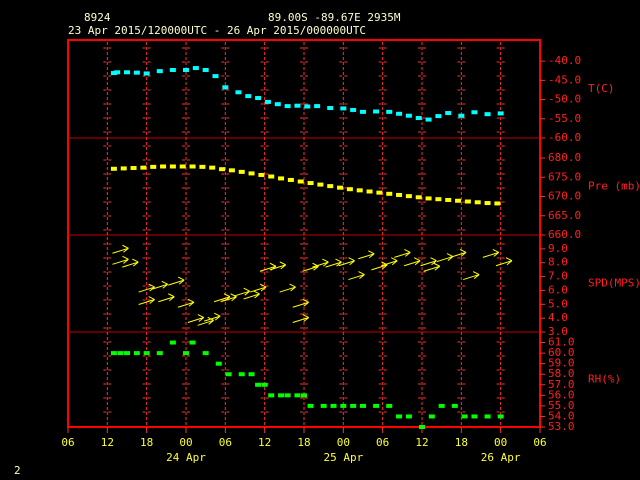 The width and height of the screenshot is (640, 480). I want to click on y-tick-label: -55.0, so click(564, 118).